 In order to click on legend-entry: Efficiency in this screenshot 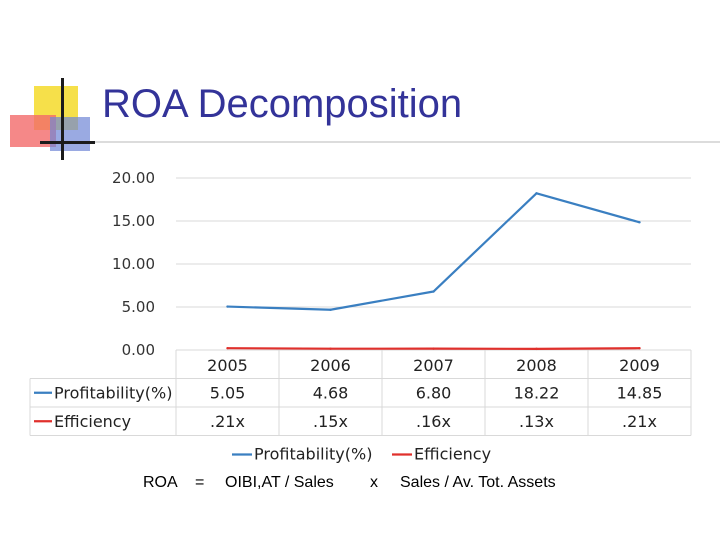, I will do `click(452, 454)`.